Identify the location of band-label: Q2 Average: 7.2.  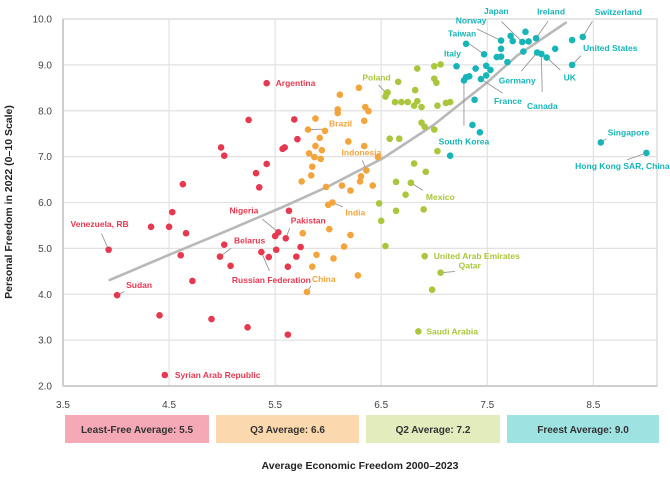
(433, 430).